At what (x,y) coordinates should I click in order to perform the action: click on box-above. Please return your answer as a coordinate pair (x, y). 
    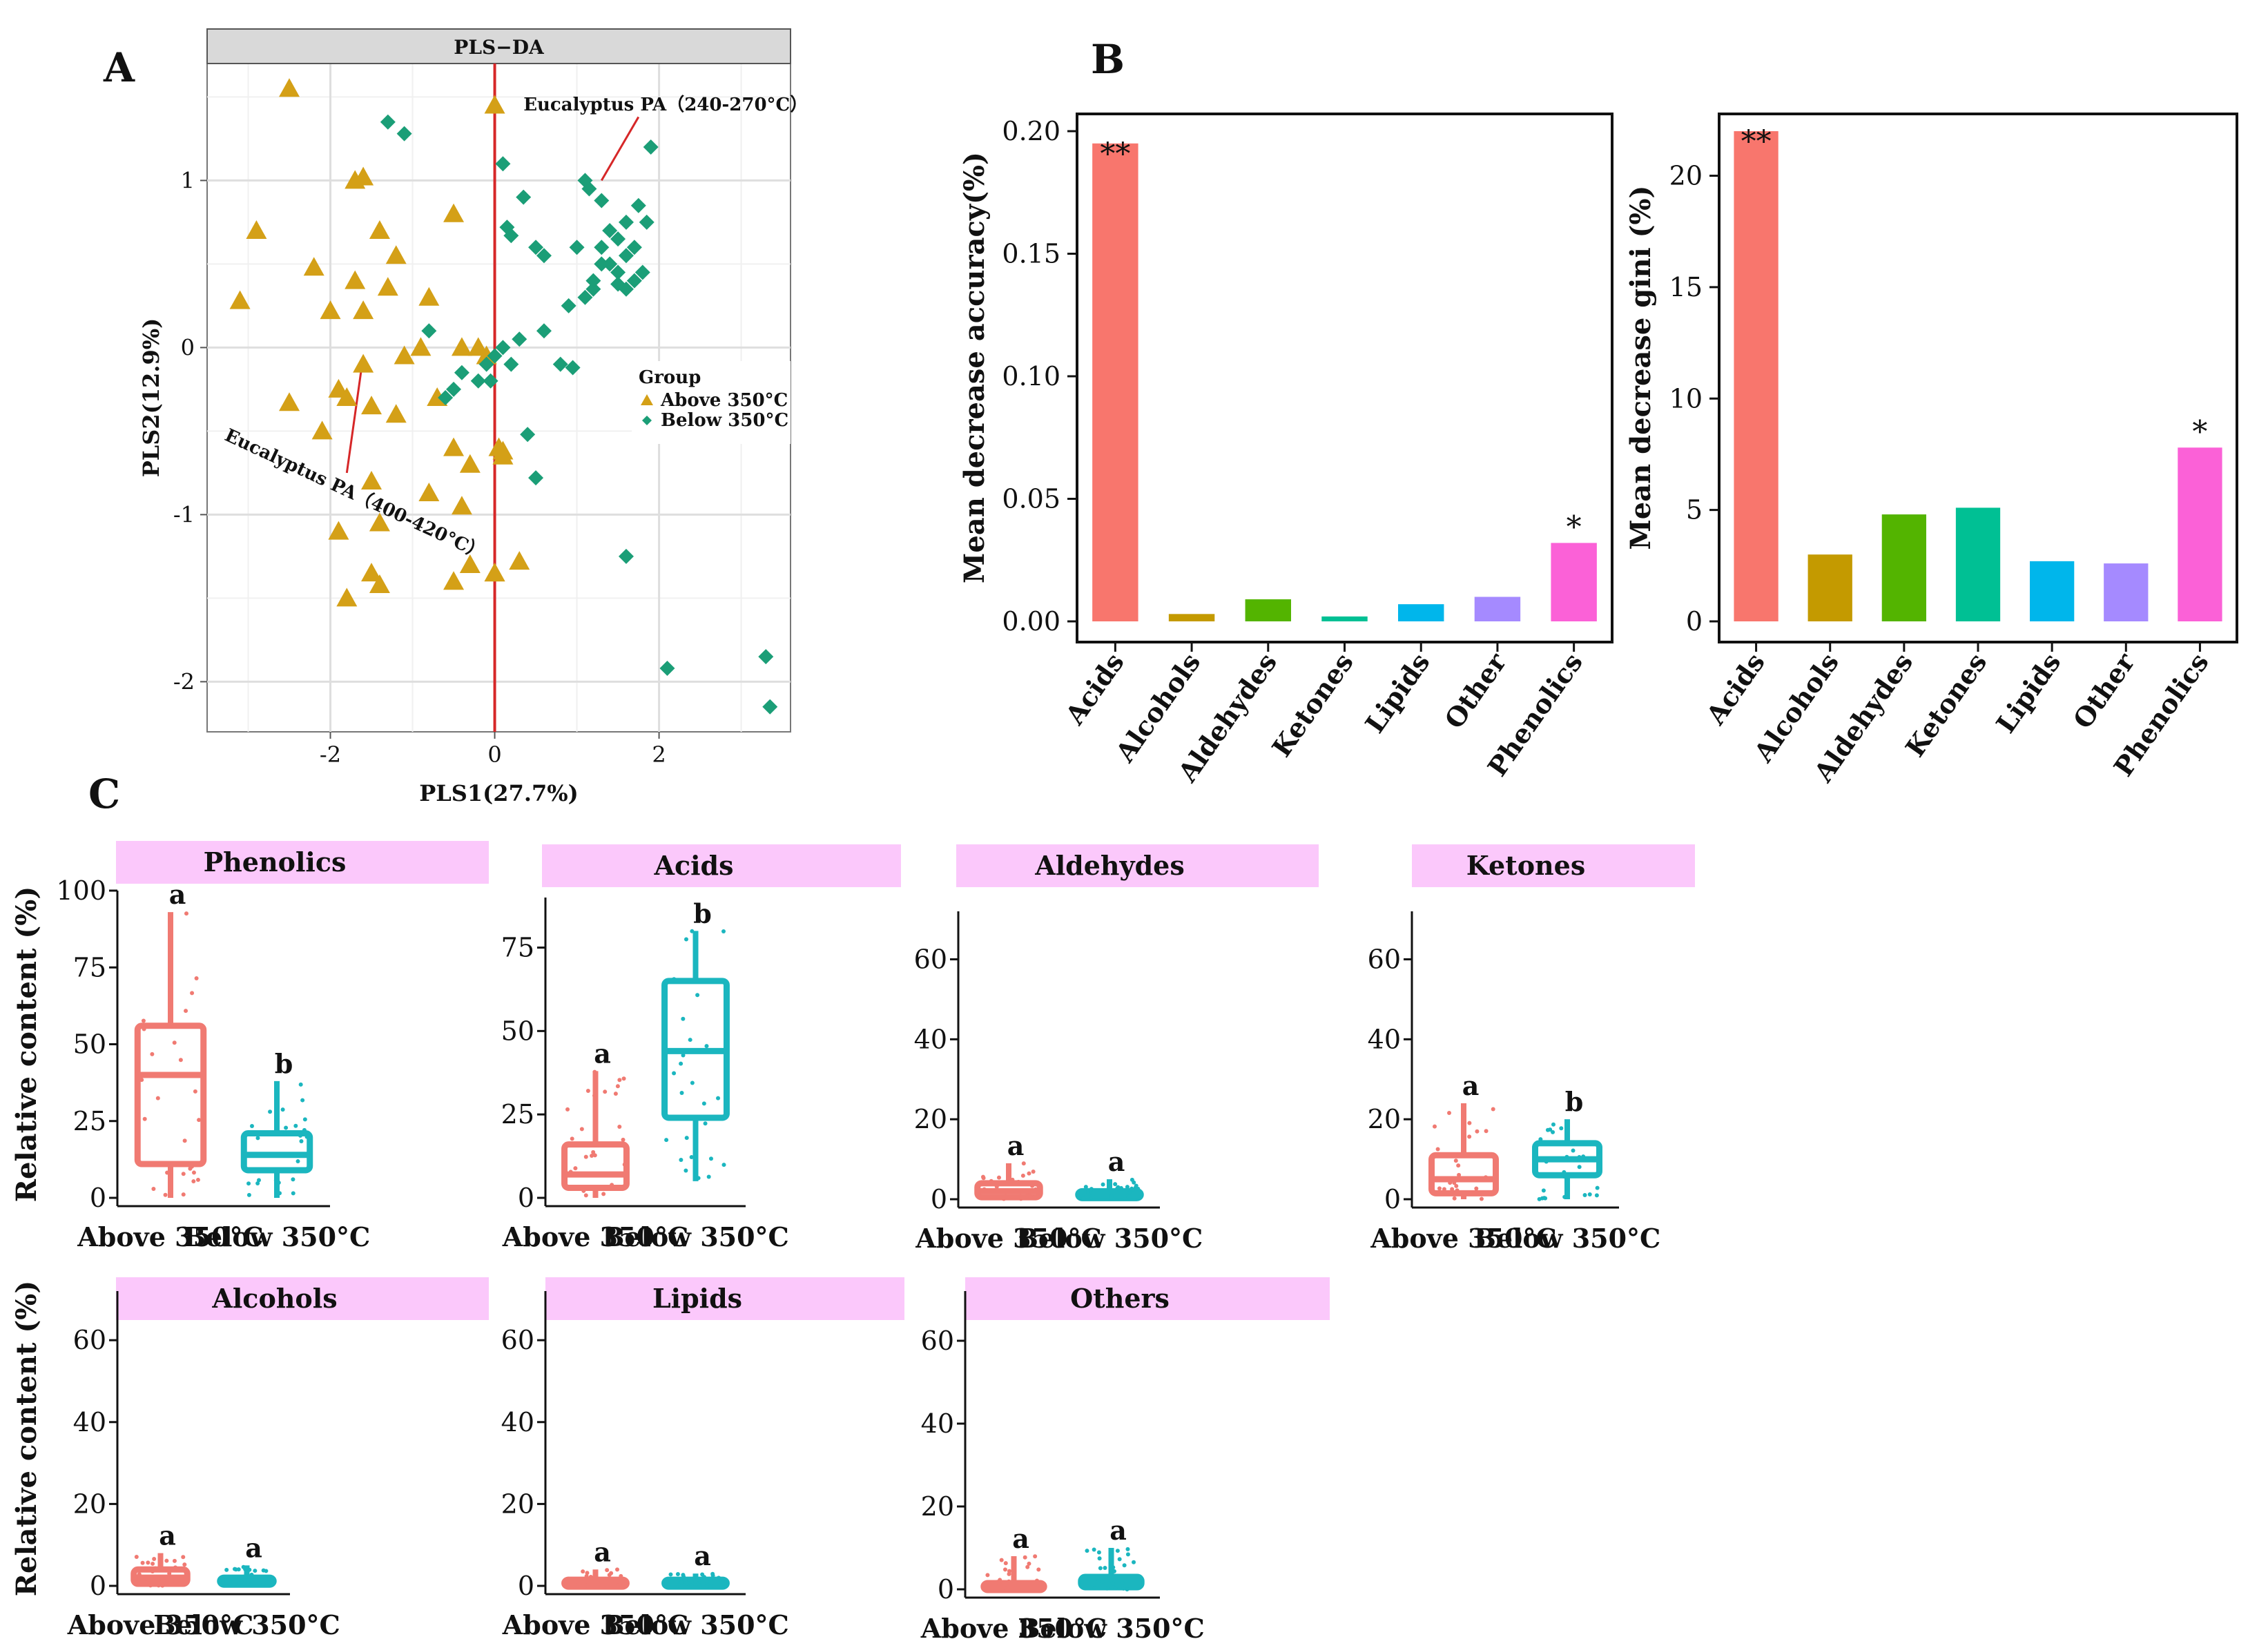
    Looking at the image, I should click on (170, 1094).